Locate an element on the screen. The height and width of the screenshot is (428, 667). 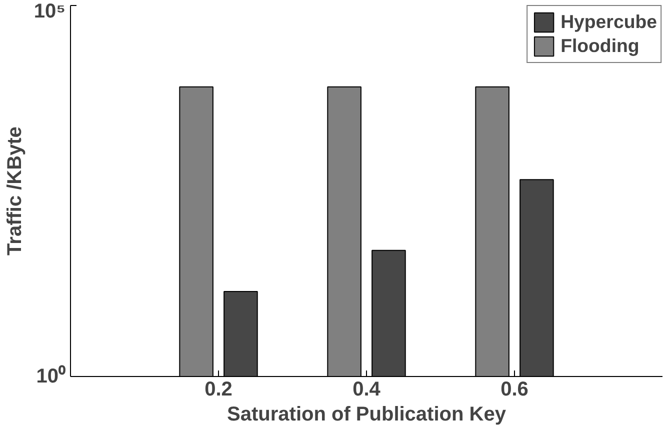
y-tick-label: 10⁰ is located at coordinates (51, 376).